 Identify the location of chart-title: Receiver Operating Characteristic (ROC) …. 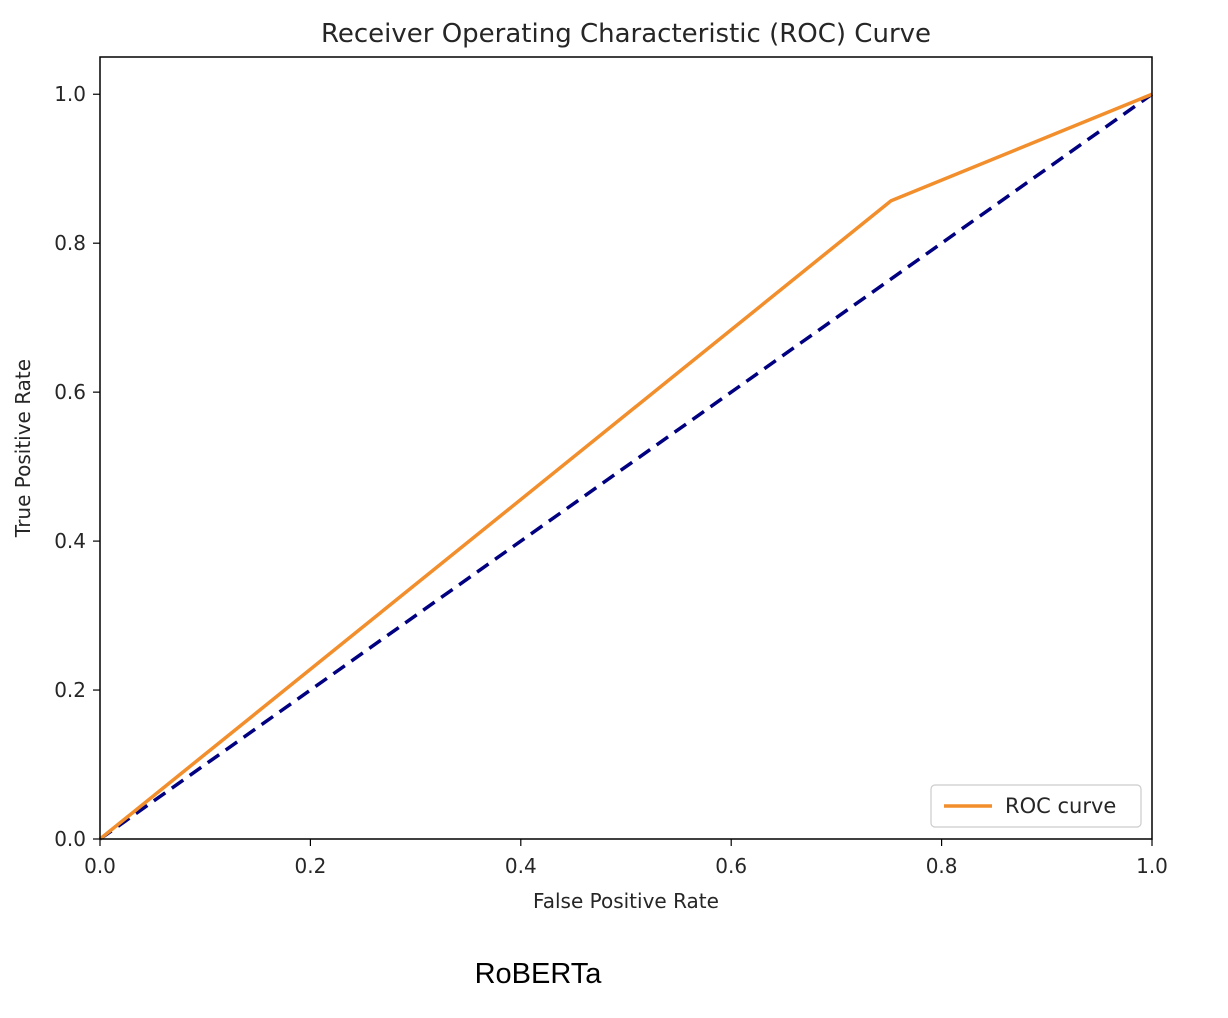
(626, 34).